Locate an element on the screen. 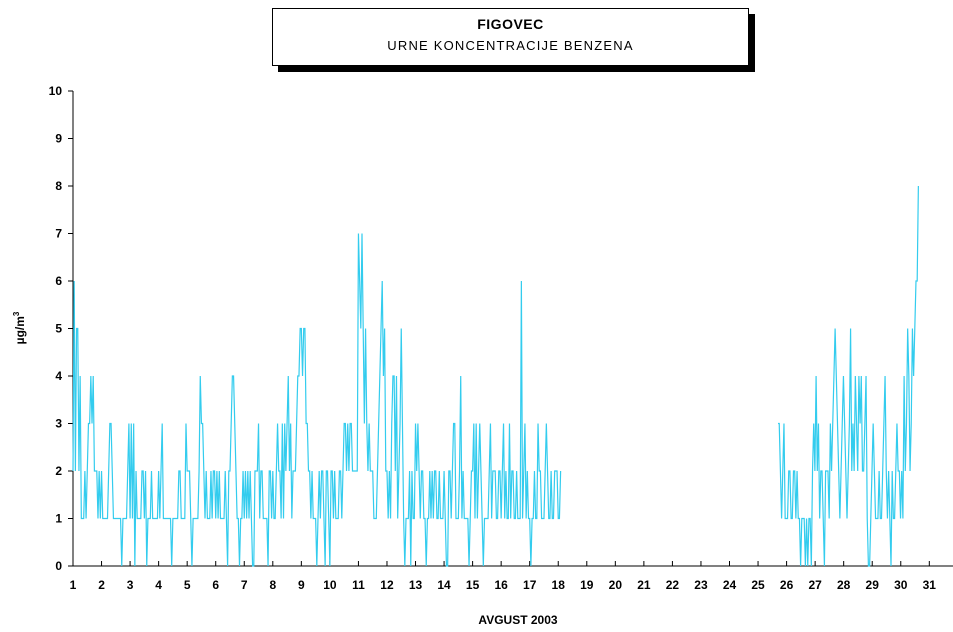  x-tick-label: 15 is located at coordinates (473, 585).